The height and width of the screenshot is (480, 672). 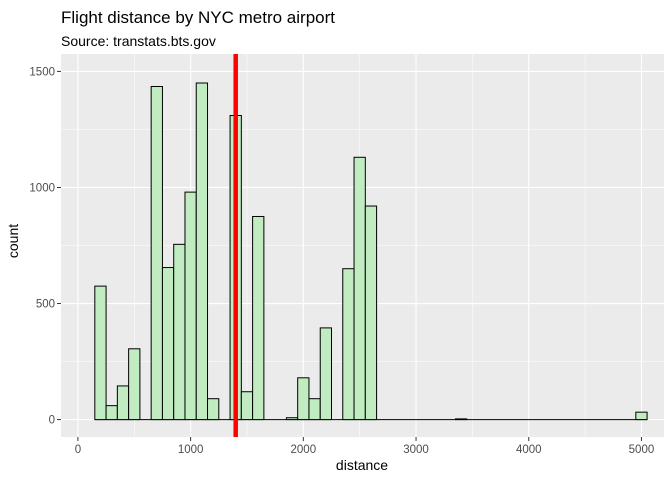 What do you see at coordinates (198, 17) in the screenshot?
I see `chart-title: Flight distance by NYC metro airport` at bounding box center [198, 17].